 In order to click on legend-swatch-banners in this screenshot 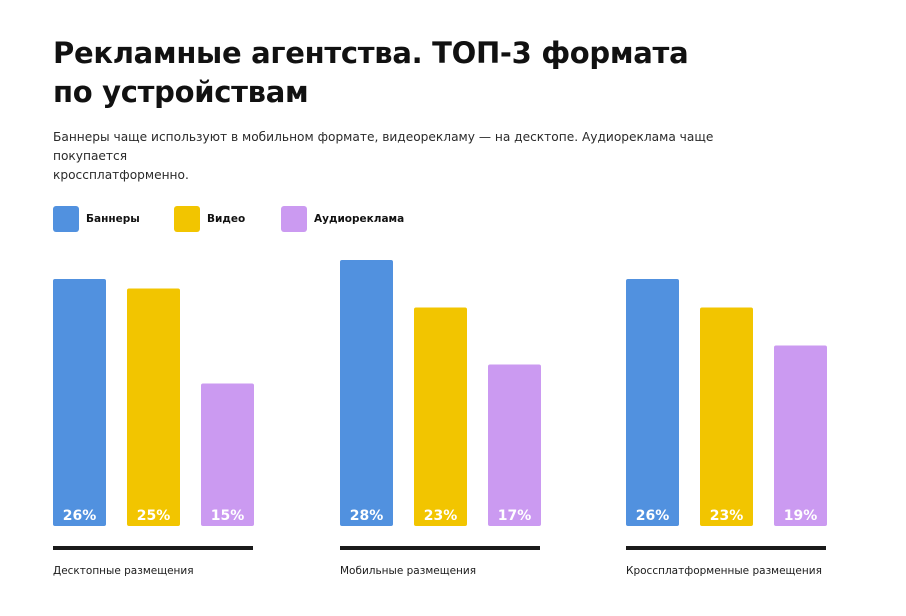, I will do `click(66, 219)`.